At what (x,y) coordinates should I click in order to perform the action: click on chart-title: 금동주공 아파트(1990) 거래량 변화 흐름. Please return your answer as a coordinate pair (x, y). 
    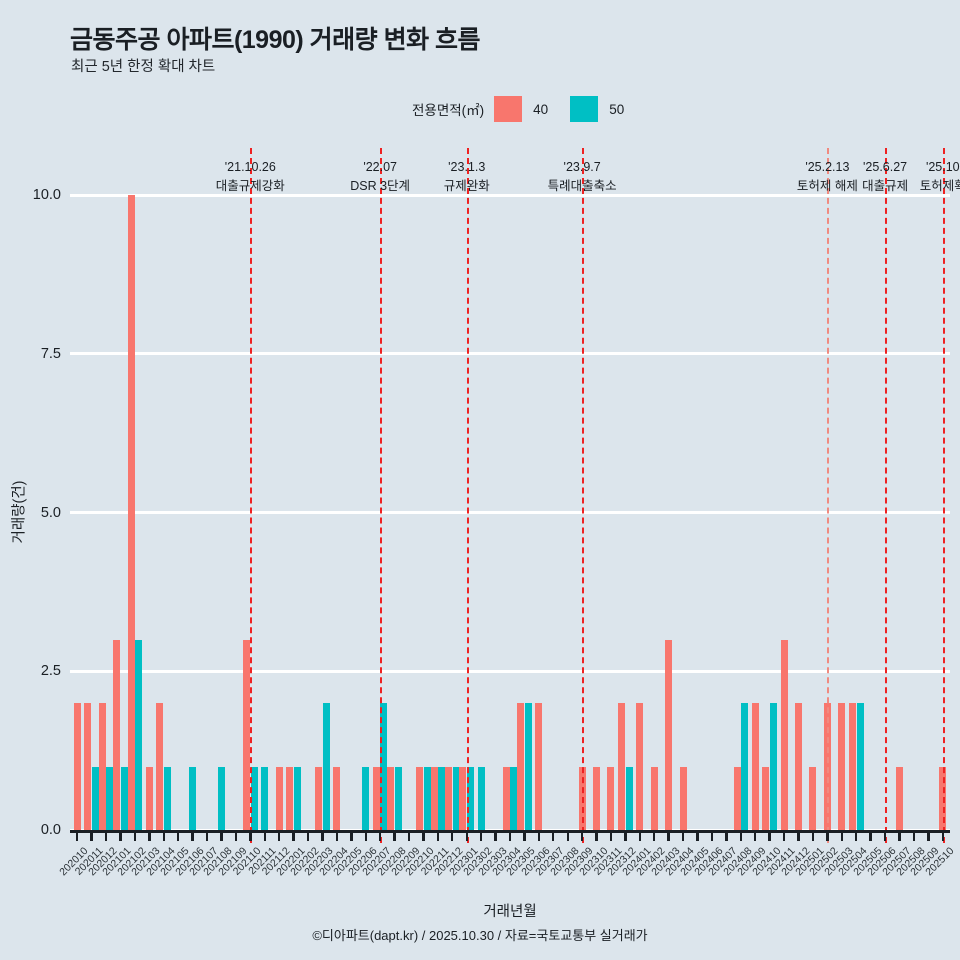
    Looking at the image, I should click on (275, 40).